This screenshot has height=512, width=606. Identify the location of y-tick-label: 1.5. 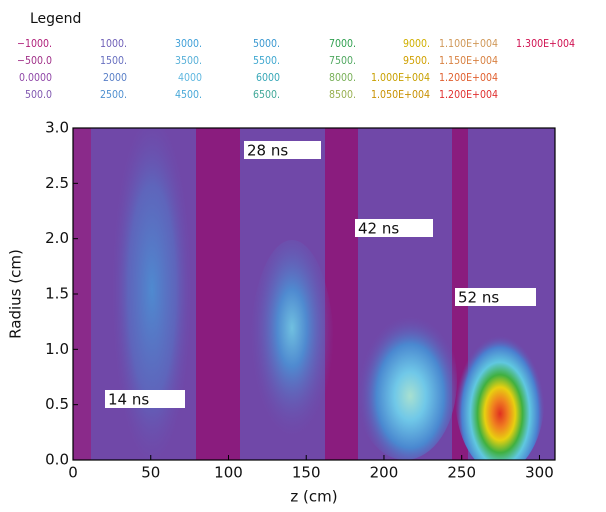
(57, 294).